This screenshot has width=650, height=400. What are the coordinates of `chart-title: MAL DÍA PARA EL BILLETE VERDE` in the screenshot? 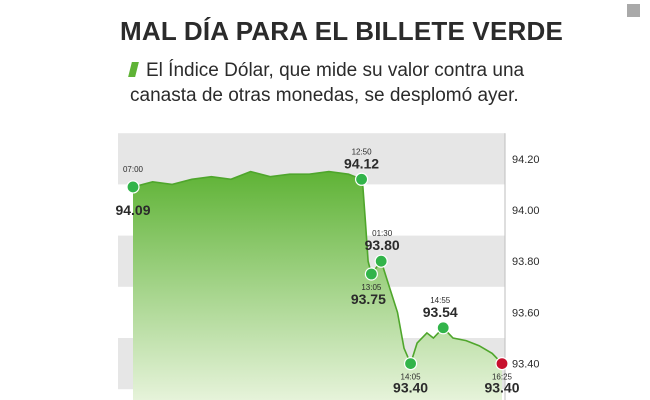 It's located at (342, 31).